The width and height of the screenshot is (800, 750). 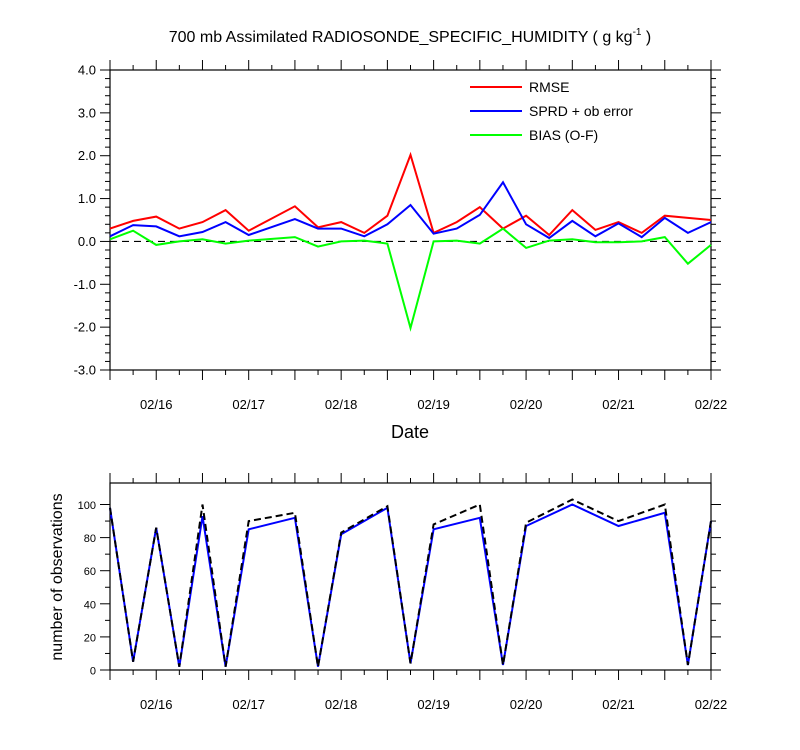 I want to click on legend: RMSE SPRD + ob error BIAS (O-F), so click(x=551, y=111).